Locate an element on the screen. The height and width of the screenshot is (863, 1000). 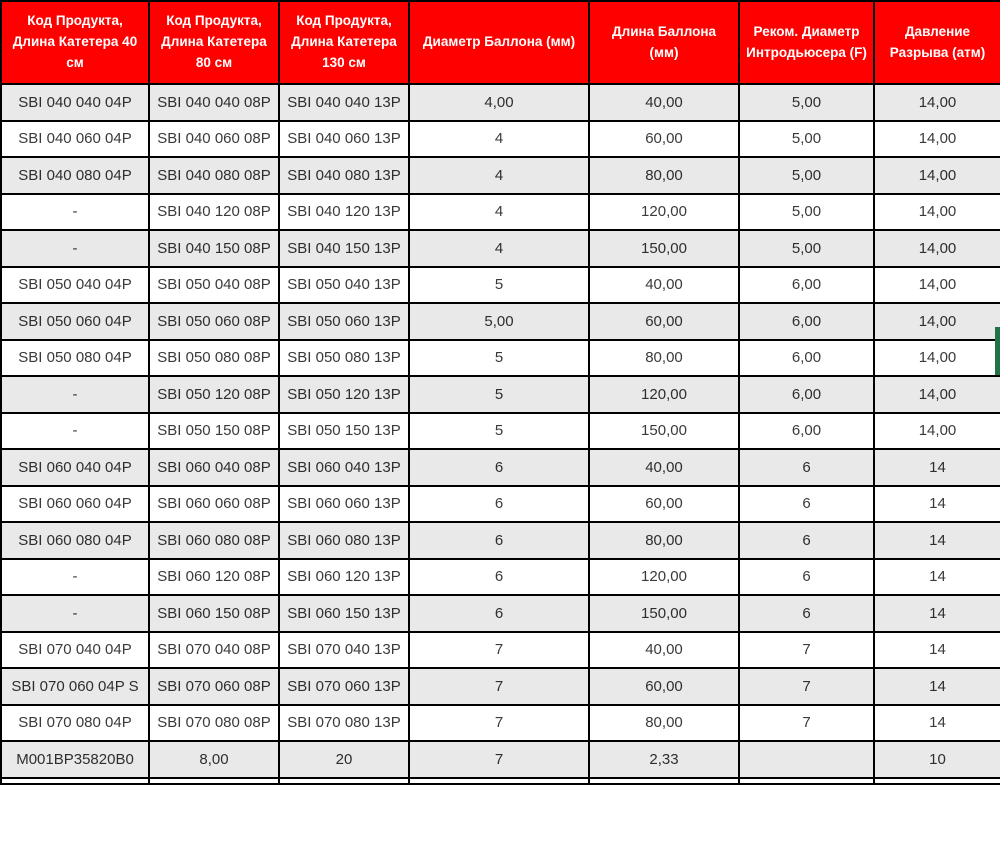
table-cell: 2,33 is located at coordinates (664, 759).